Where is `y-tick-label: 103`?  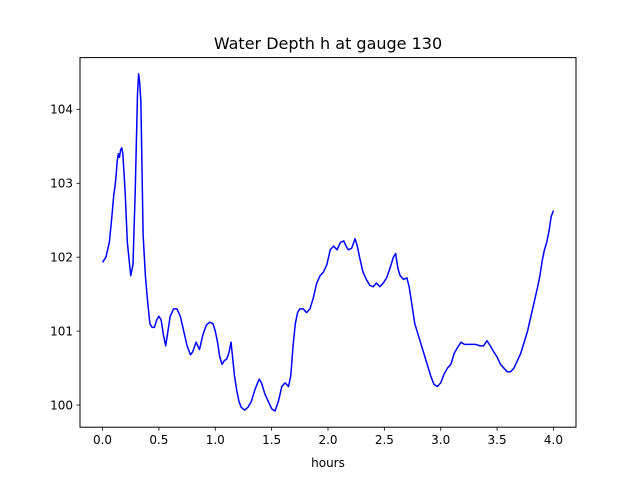 y-tick-label: 103 is located at coordinates (61, 184).